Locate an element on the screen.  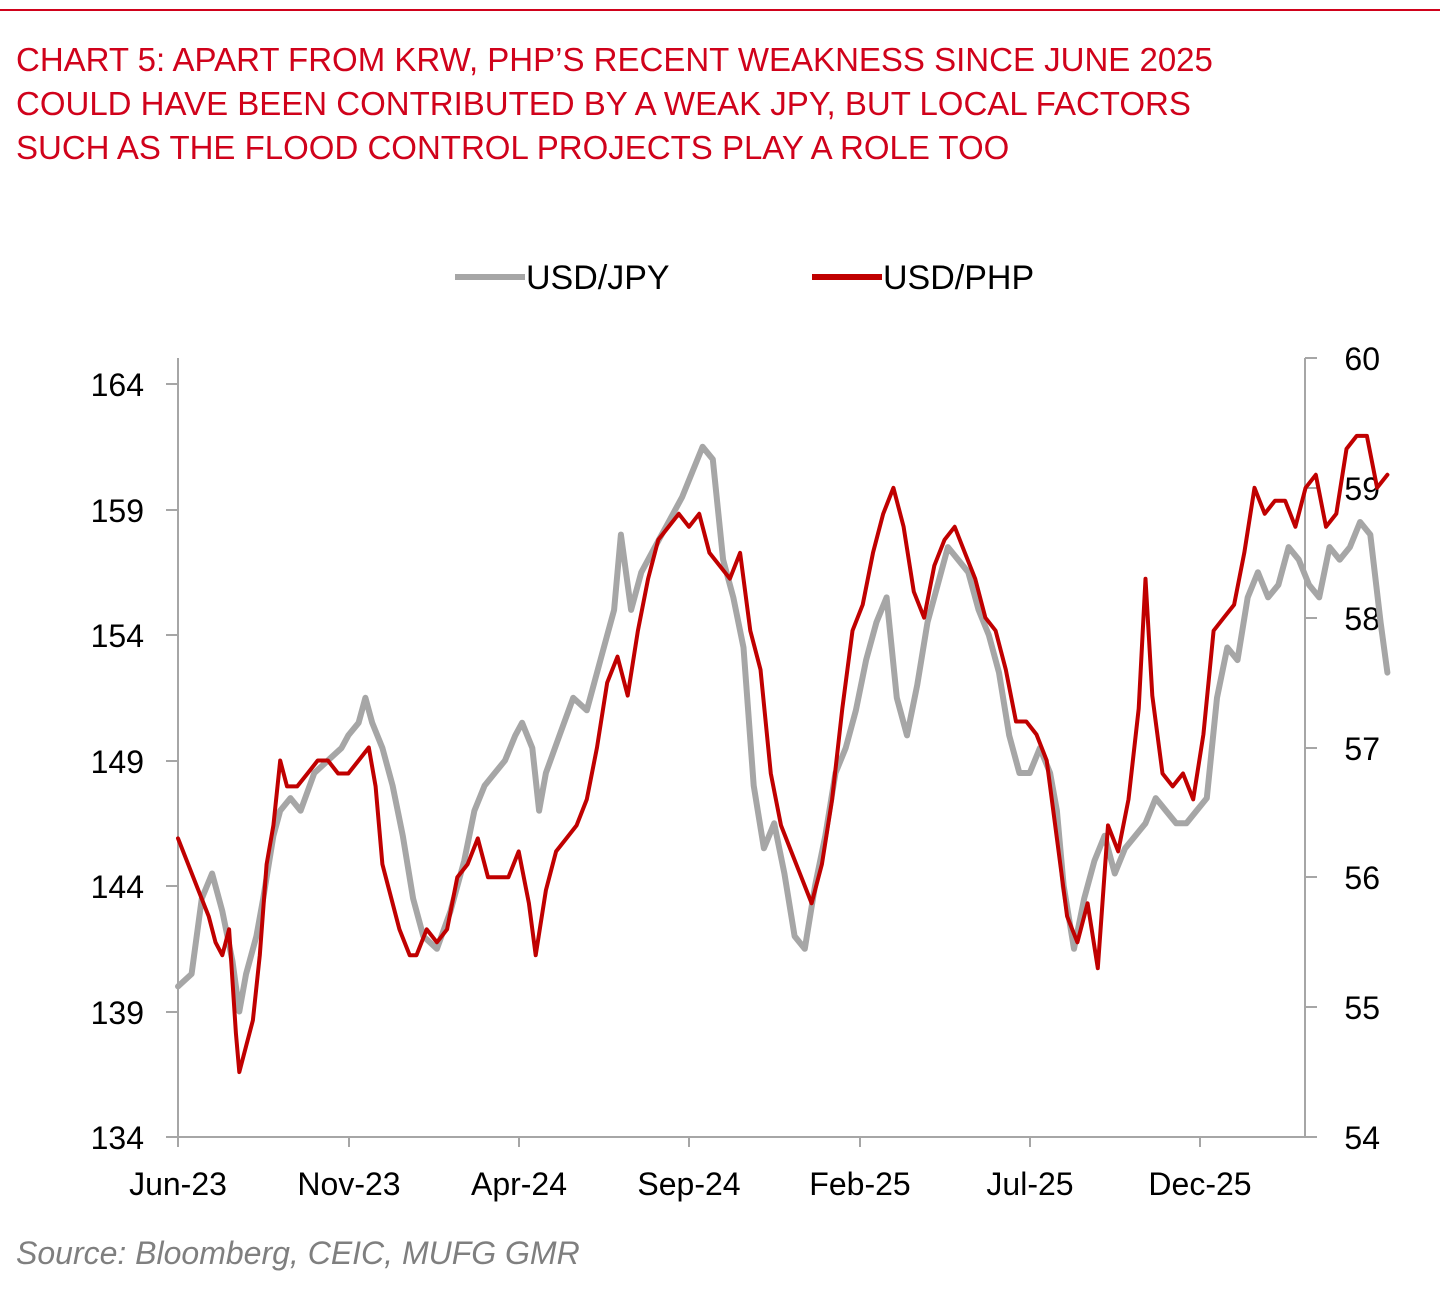
ytick-label-left-144: 144 is located at coordinates (117, 887).